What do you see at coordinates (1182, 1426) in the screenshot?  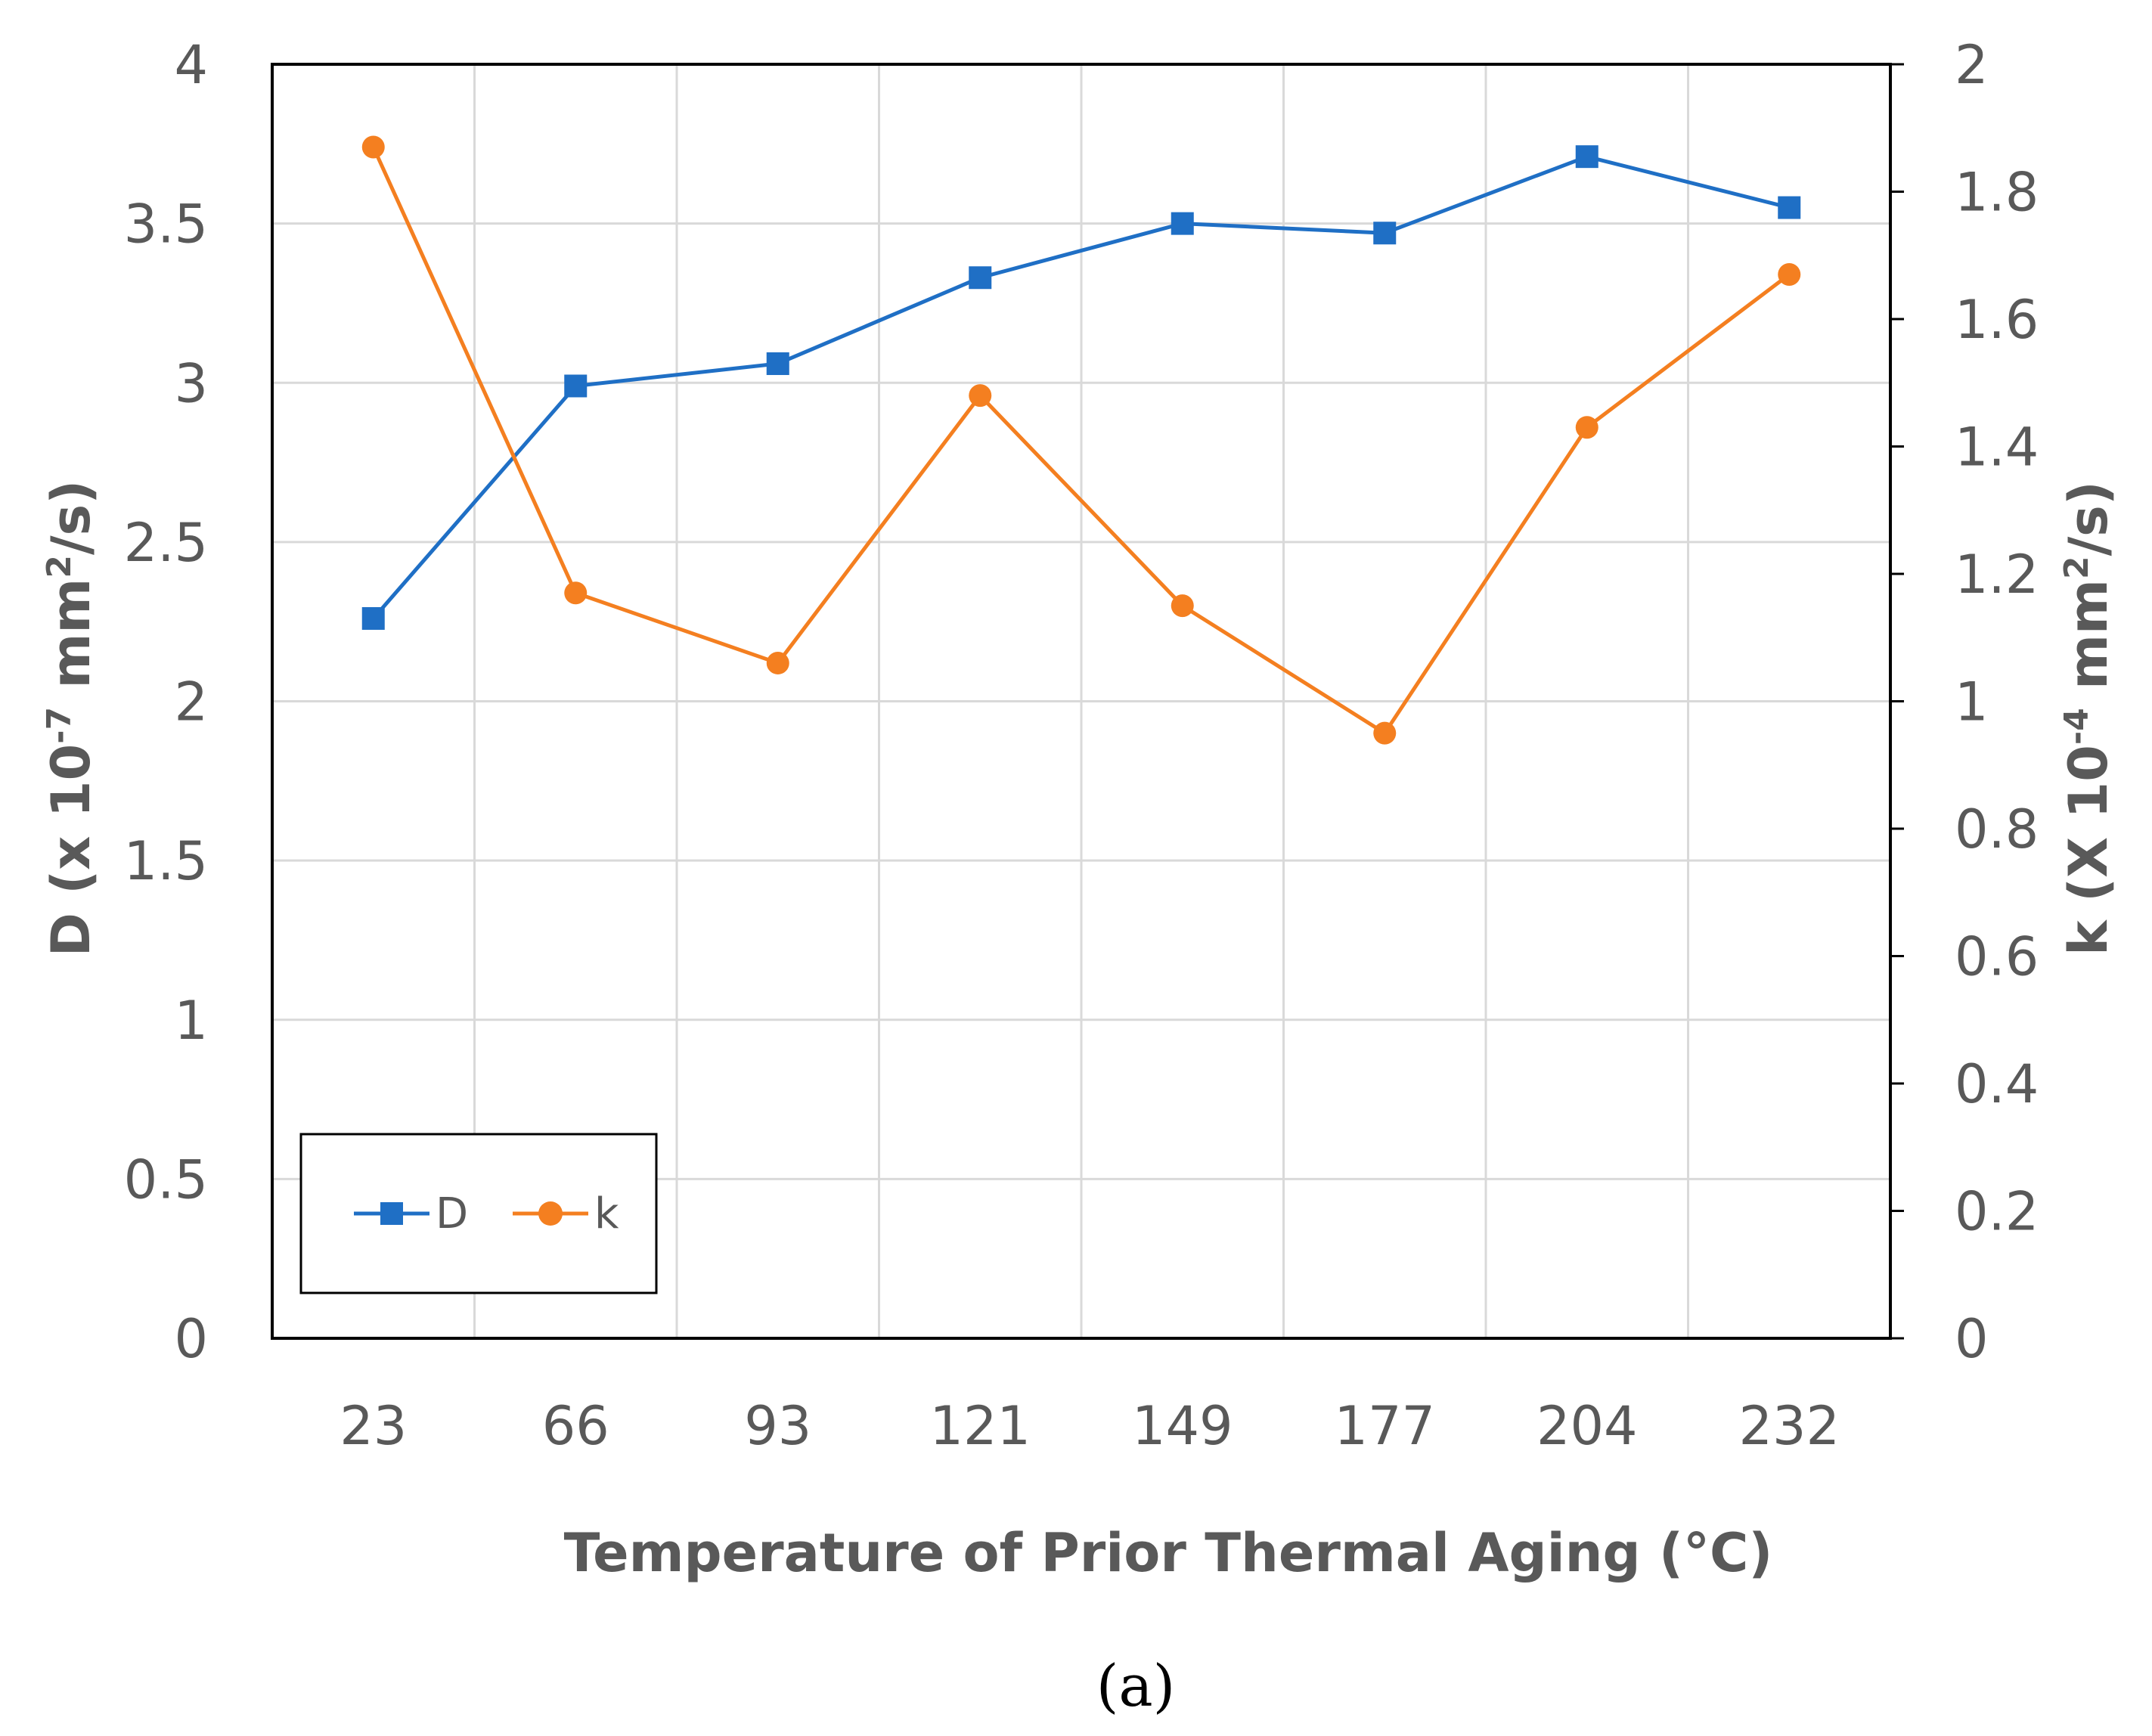 I see `x-tick-label: 149` at bounding box center [1182, 1426].